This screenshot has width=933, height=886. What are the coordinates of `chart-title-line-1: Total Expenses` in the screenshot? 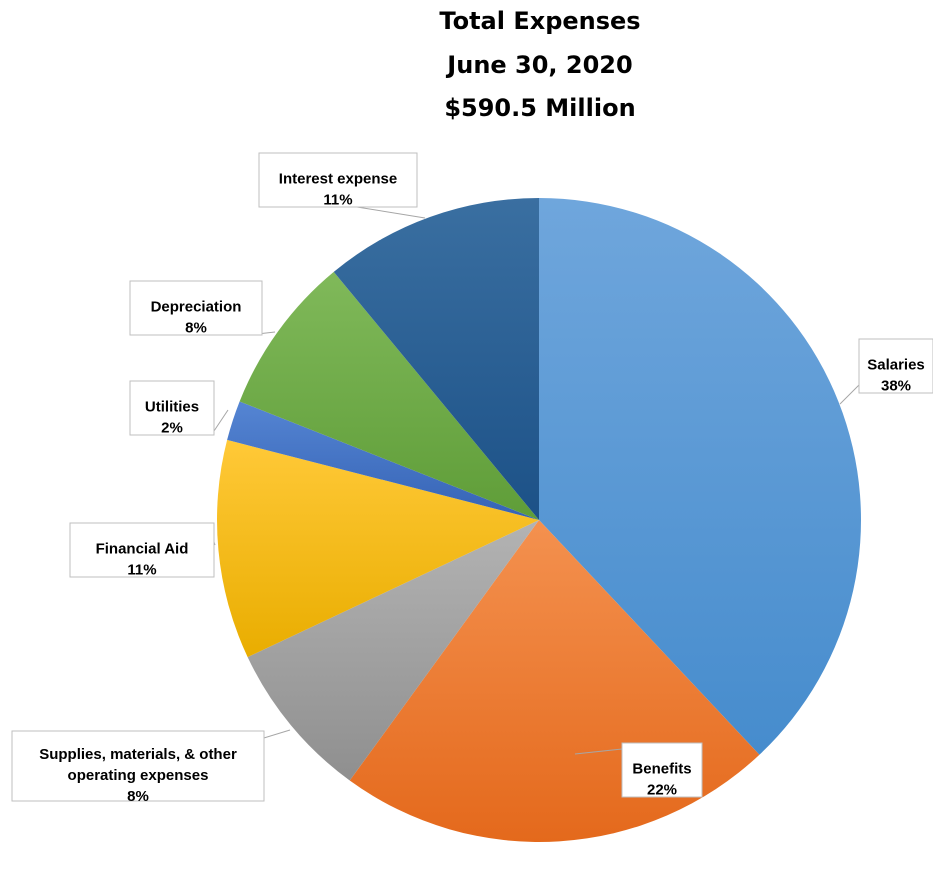 It's located at (539, 21).